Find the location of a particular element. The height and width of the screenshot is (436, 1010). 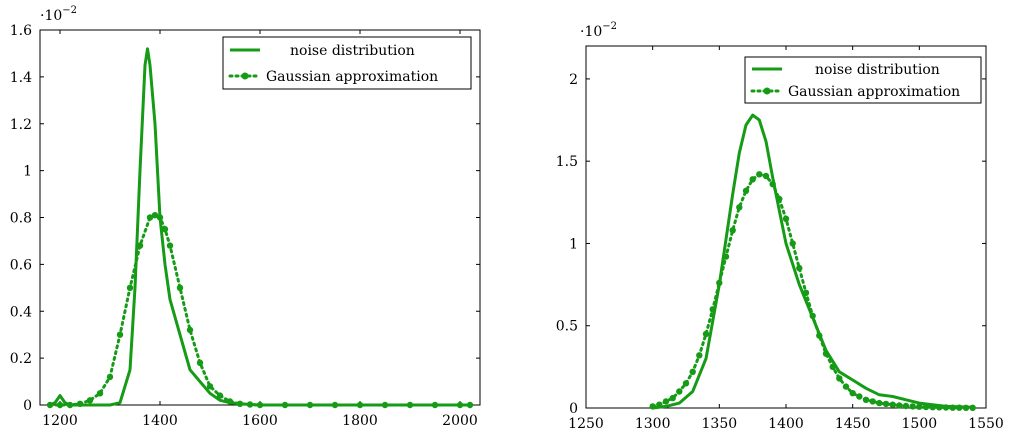

right-scale-label: ·10−2 is located at coordinates (598, 30).